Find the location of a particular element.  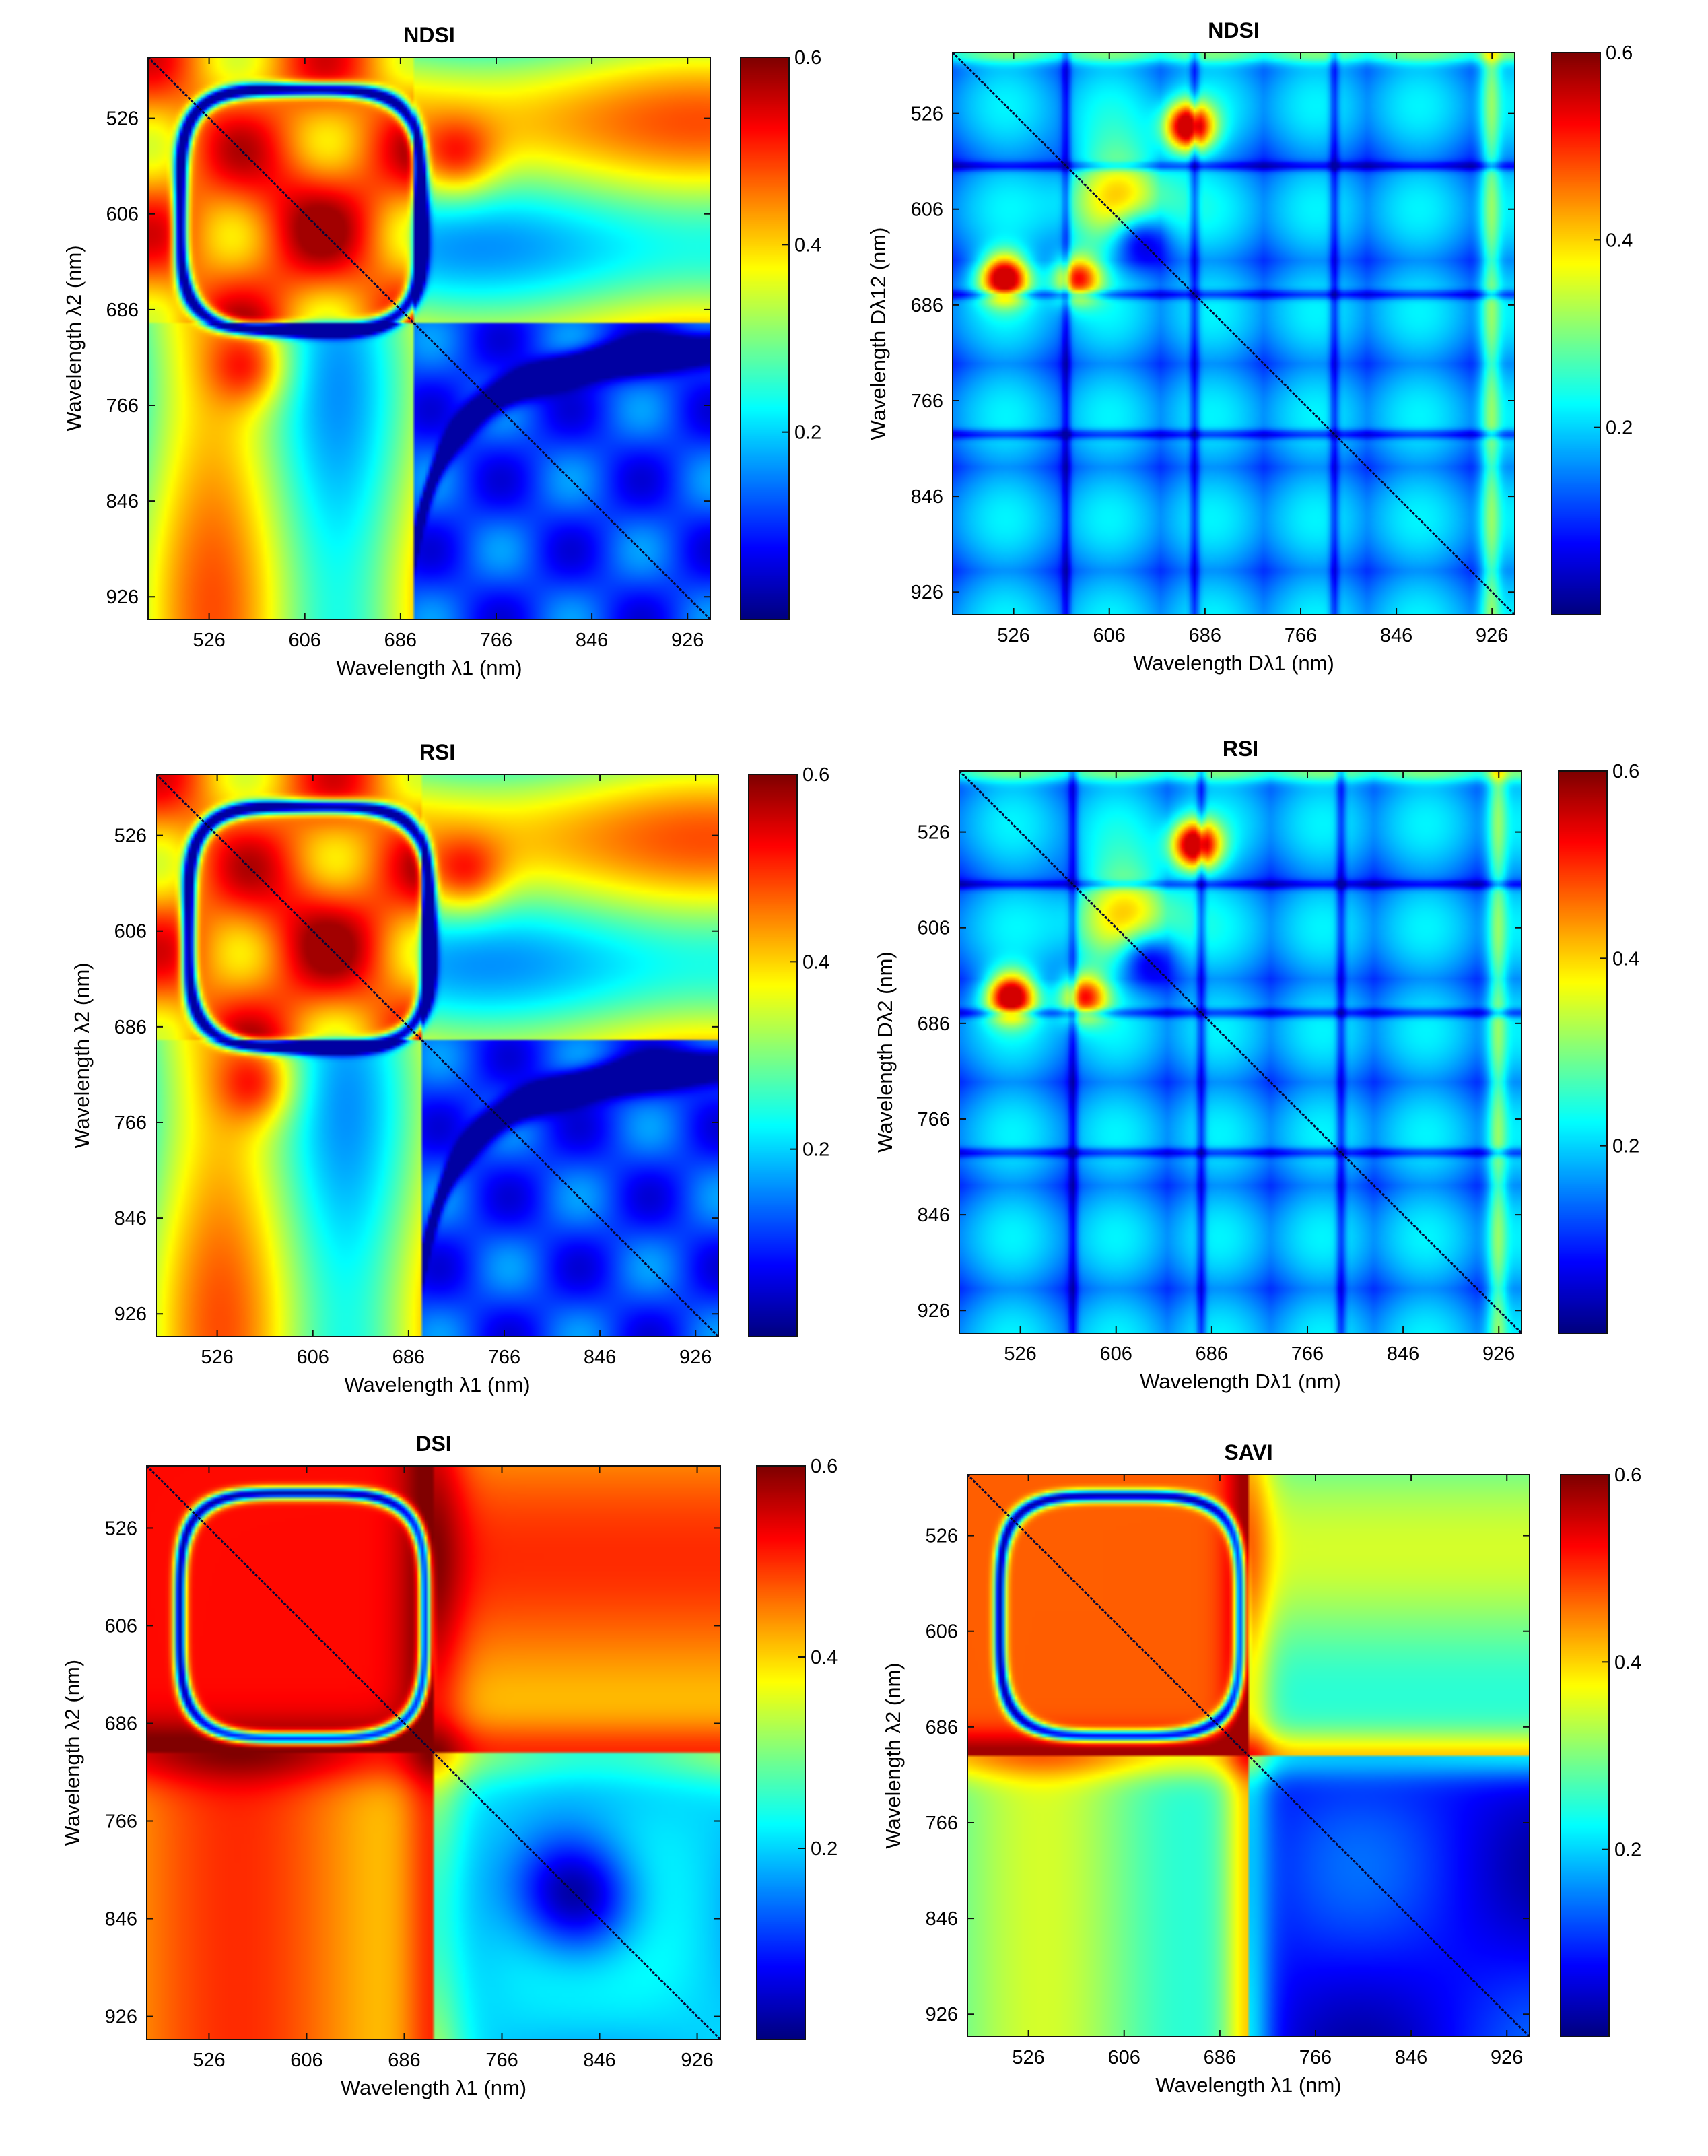

panel-title: DSI is located at coordinates (433, 1443).